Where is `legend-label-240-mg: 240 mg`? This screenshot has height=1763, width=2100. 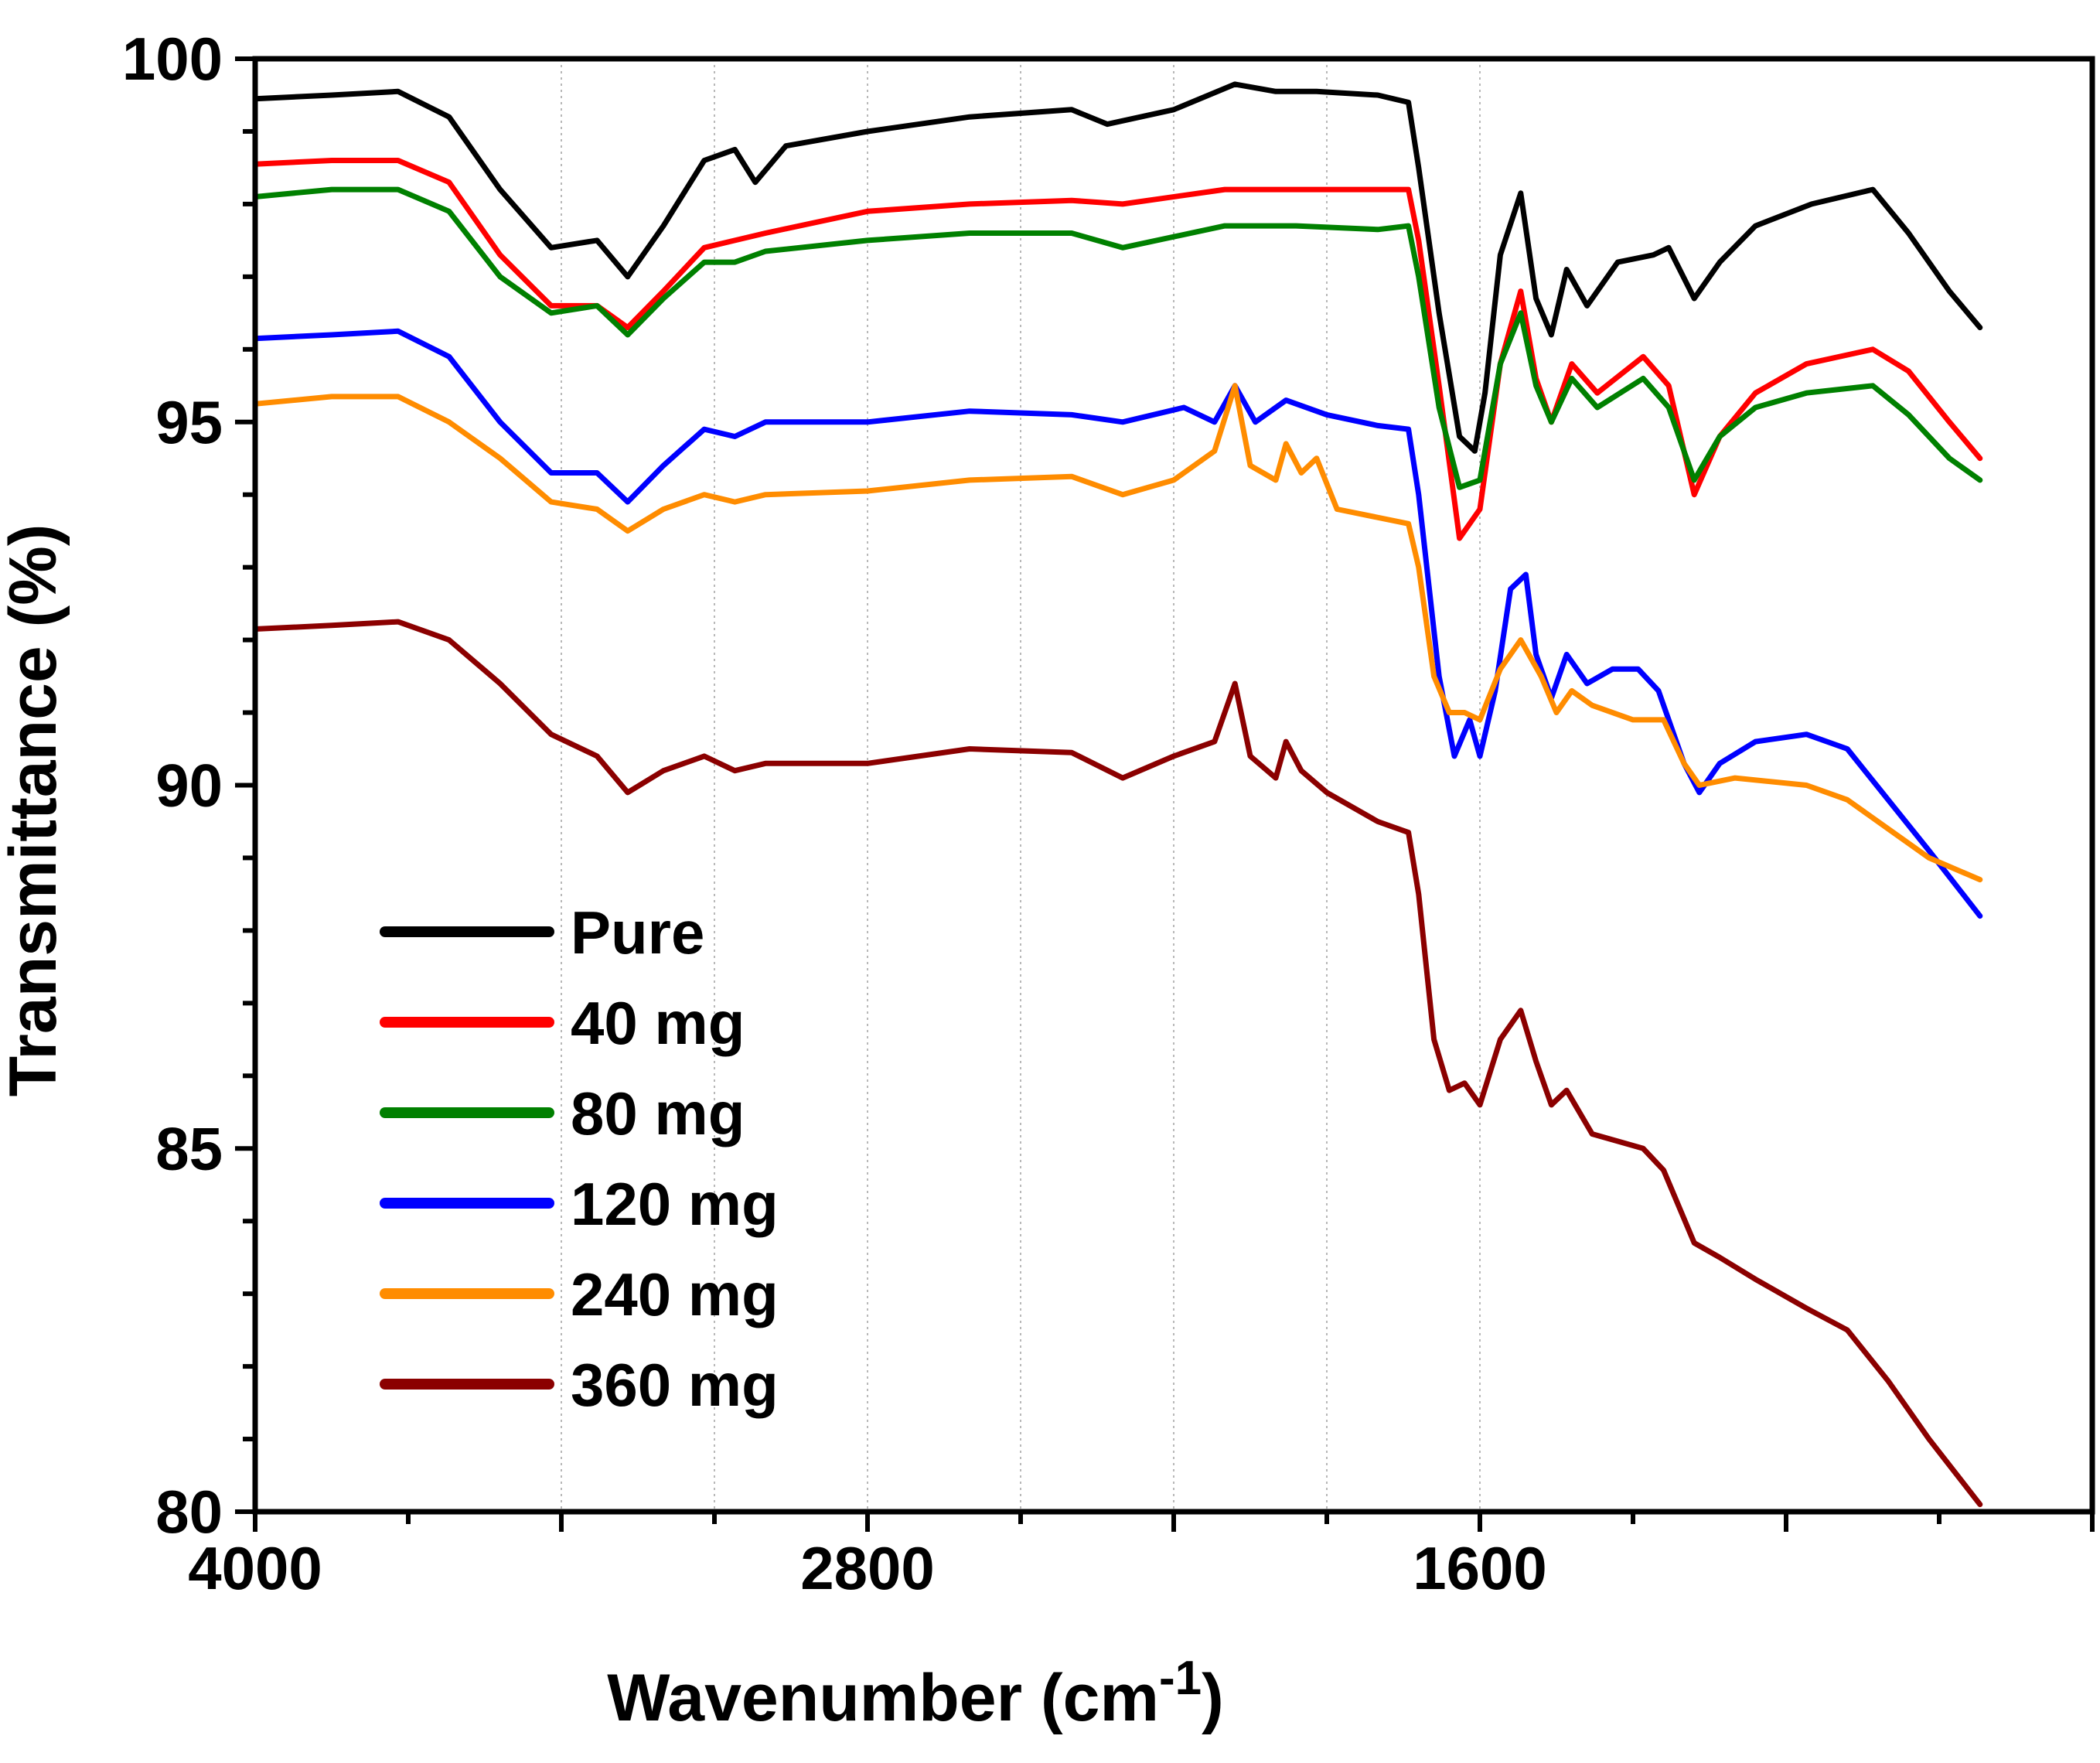 legend-label-240-mg: 240 mg is located at coordinates (675, 1294).